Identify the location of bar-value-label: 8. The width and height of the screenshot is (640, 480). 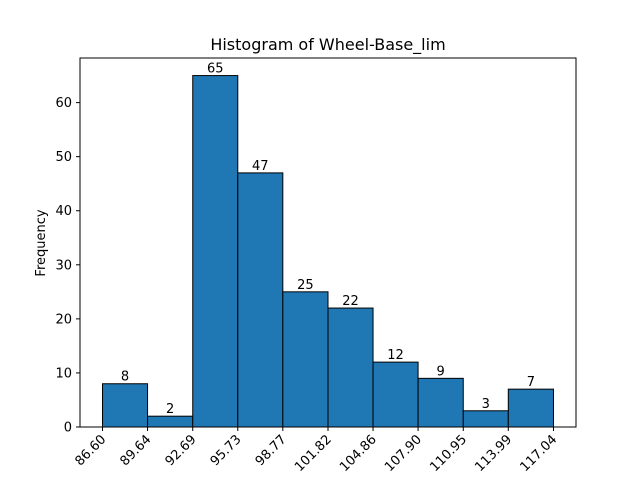
(125, 377).